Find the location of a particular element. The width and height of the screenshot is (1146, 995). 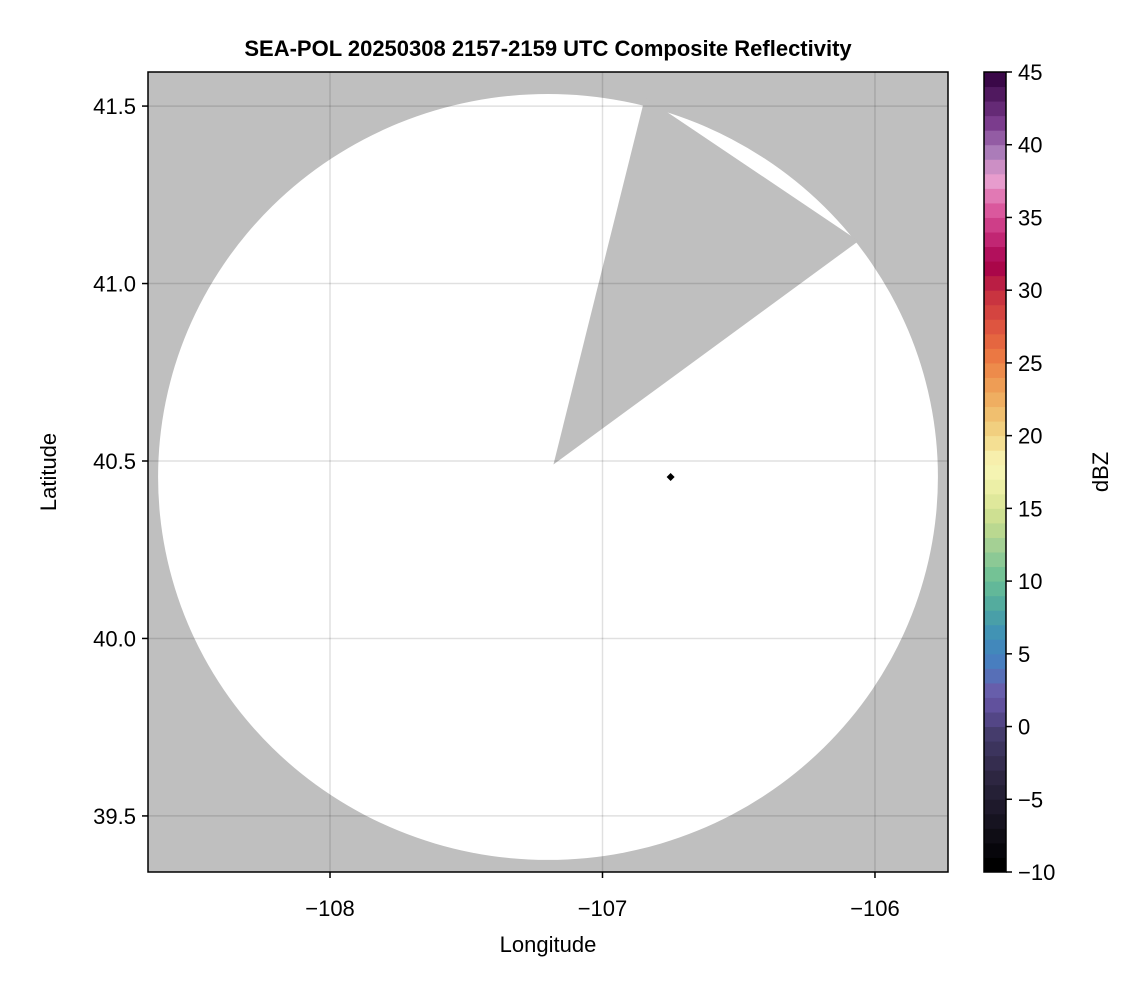

y-axis: 39.5 40.0 40.5 41.0 41.5 is located at coordinates (120, 461).